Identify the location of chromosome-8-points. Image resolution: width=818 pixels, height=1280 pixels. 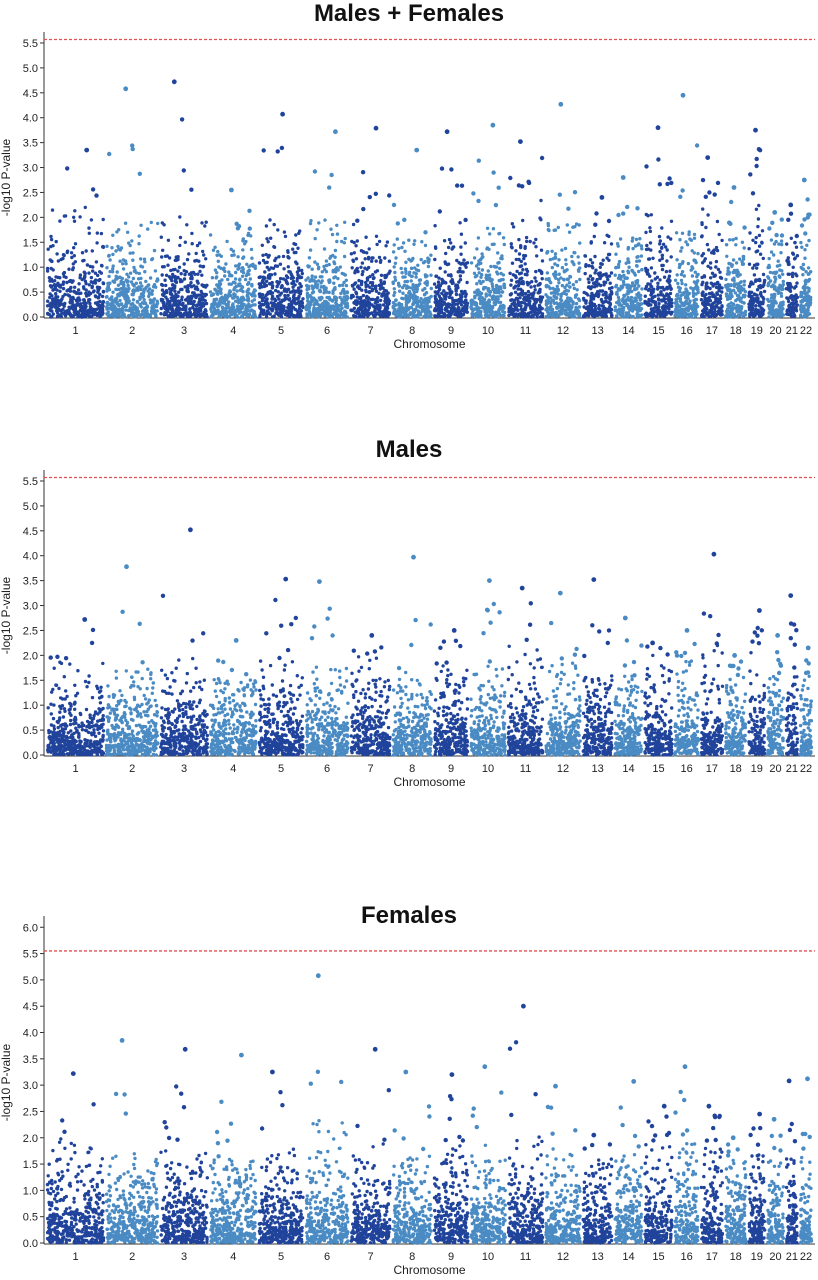
(412, 233).